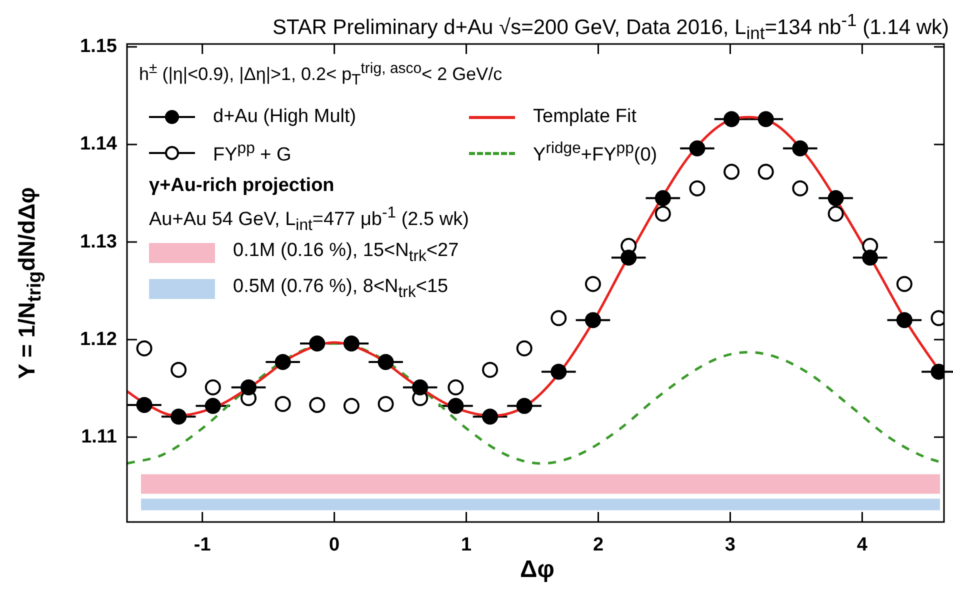 The height and width of the screenshot is (590, 953). I want to click on x-tick-label: 1, so click(466, 545).